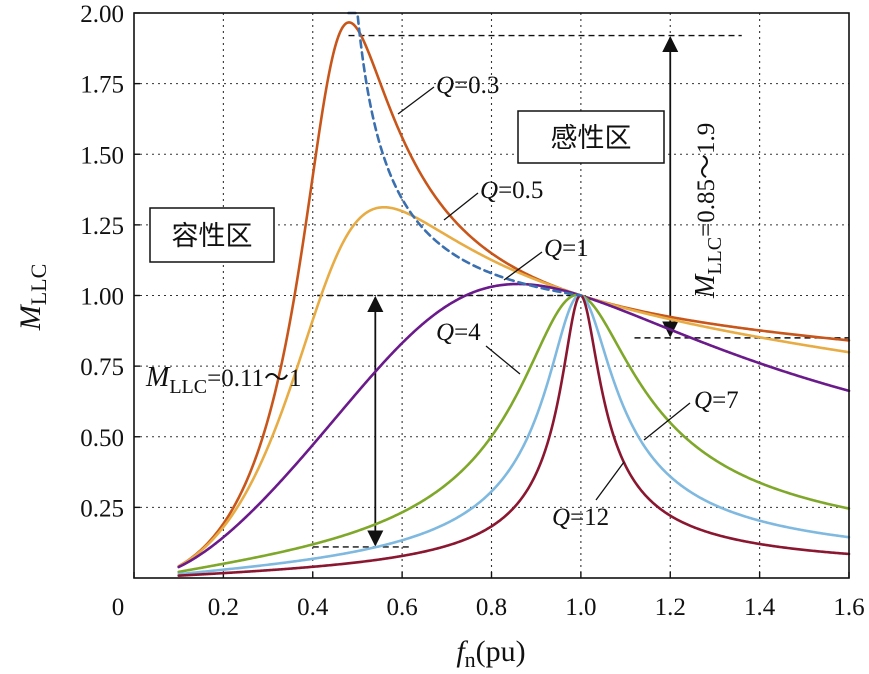 The image size is (869, 674). Describe the element at coordinates (511, 190) in the screenshot. I see `series-label-q05: Q=0.5` at that location.